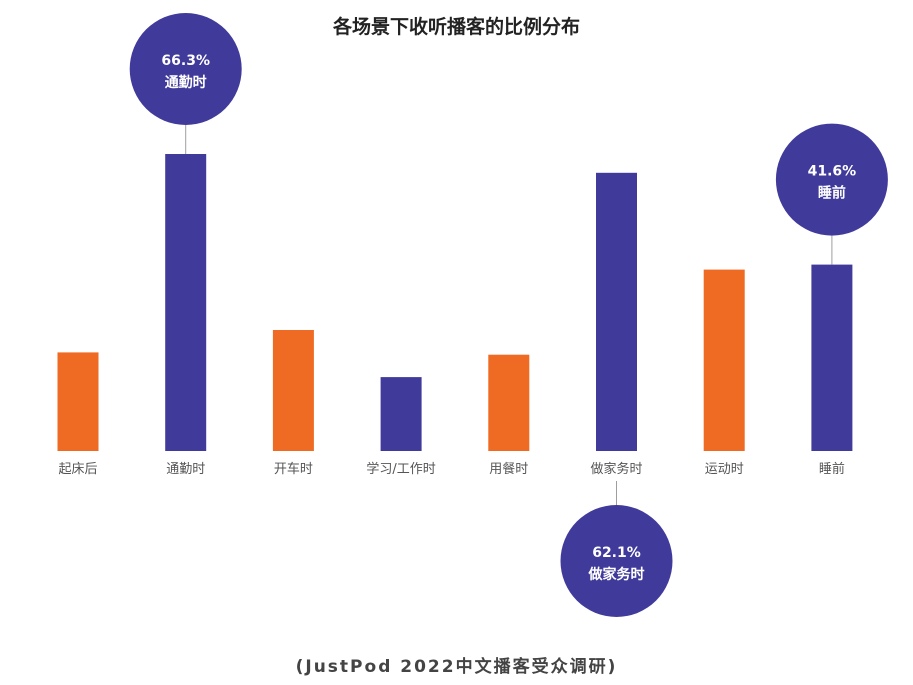 This screenshot has width=913, height=685. What do you see at coordinates (508, 469) in the screenshot?
I see `category-label-4: 用餐时` at bounding box center [508, 469].